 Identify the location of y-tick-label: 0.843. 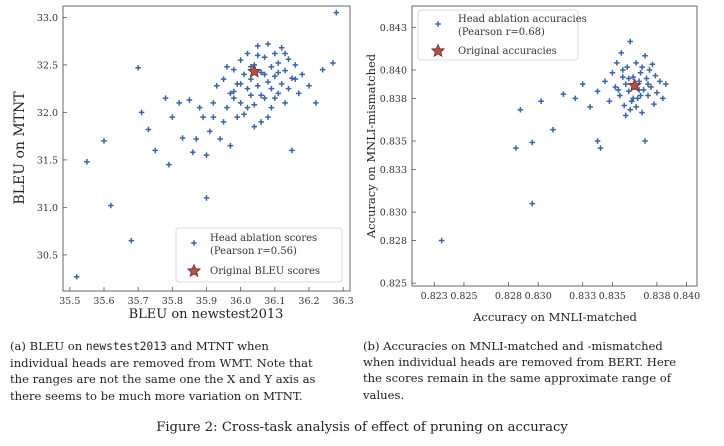
(393, 28).